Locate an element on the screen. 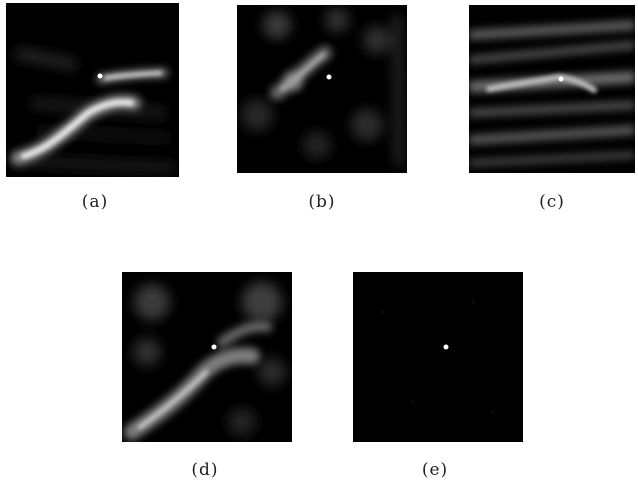 Image resolution: width=638 pixels, height=485 pixels. caption-d: (d) is located at coordinates (205, 470).